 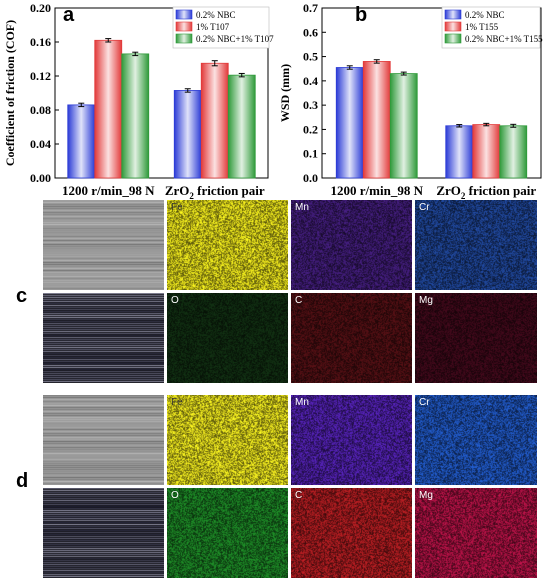 I want to click on legend-label: 1% T155, so click(x=482, y=27).